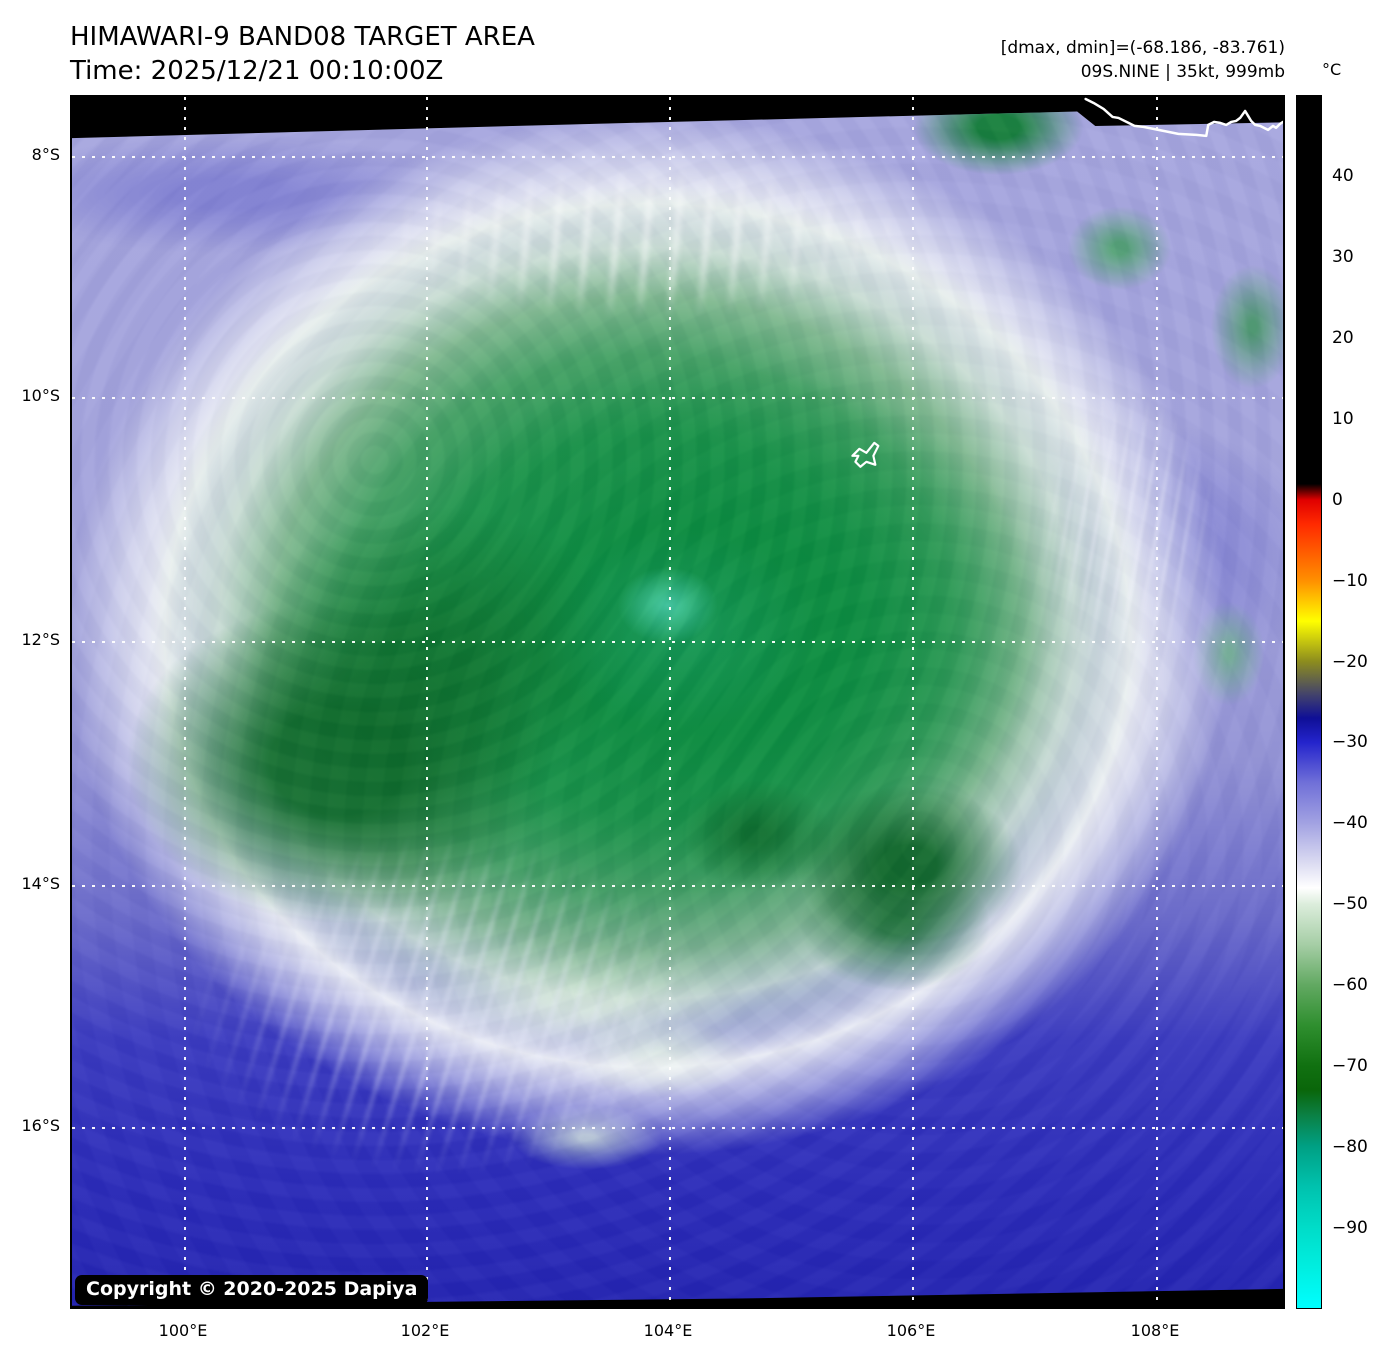 The width and height of the screenshot is (1388, 1359). What do you see at coordinates (865, 454) in the screenshot?
I see `storm-center-marker-icon` at bounding box center [865, 454].